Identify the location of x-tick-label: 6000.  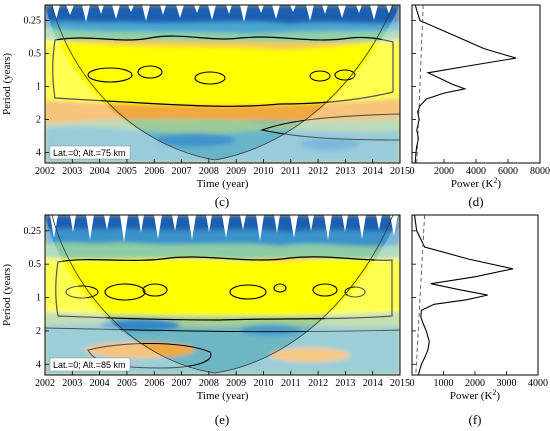
(508, 171).